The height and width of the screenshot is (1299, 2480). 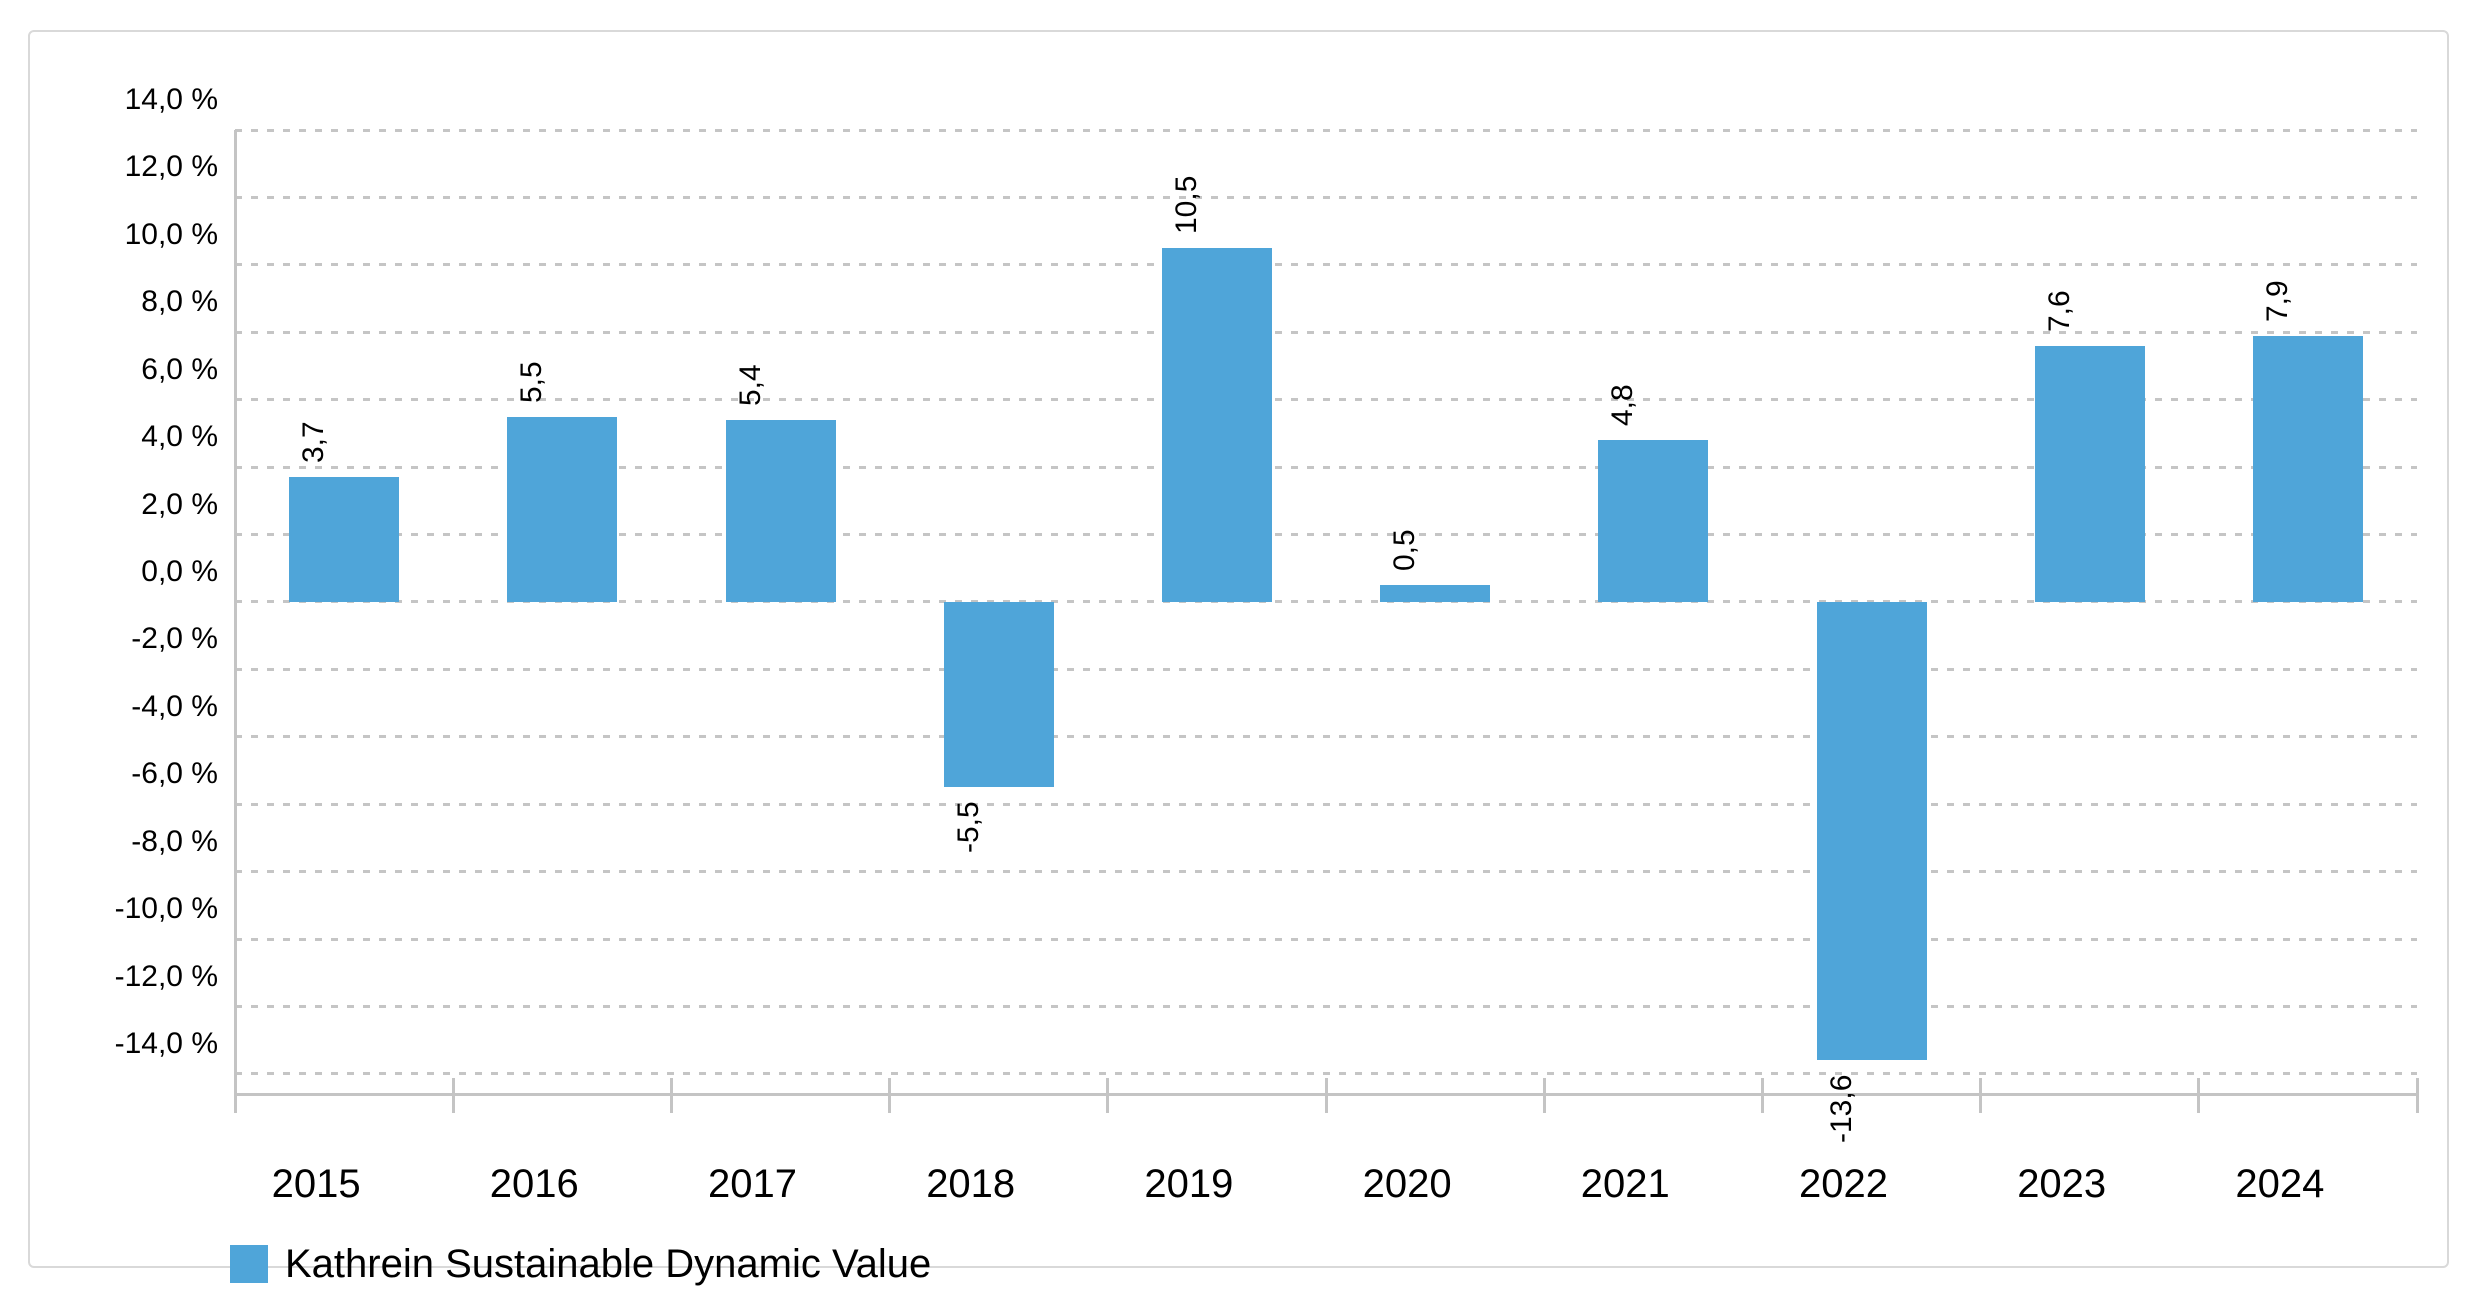 I want to click on y-axis-line, so click(x=235, y=621).